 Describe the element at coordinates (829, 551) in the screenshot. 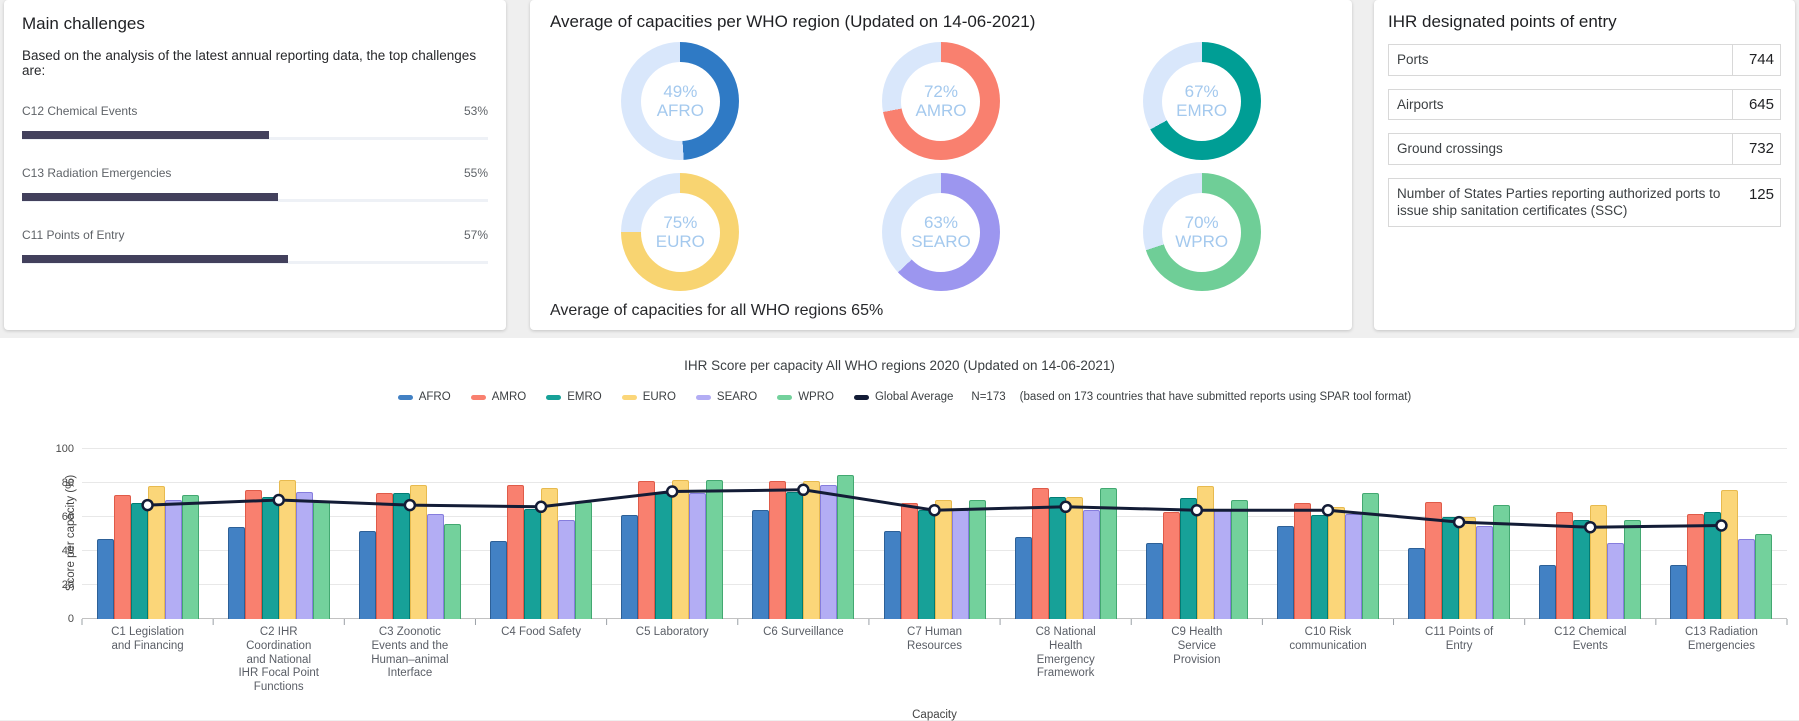

I see `bar-searo-c6` at that location.